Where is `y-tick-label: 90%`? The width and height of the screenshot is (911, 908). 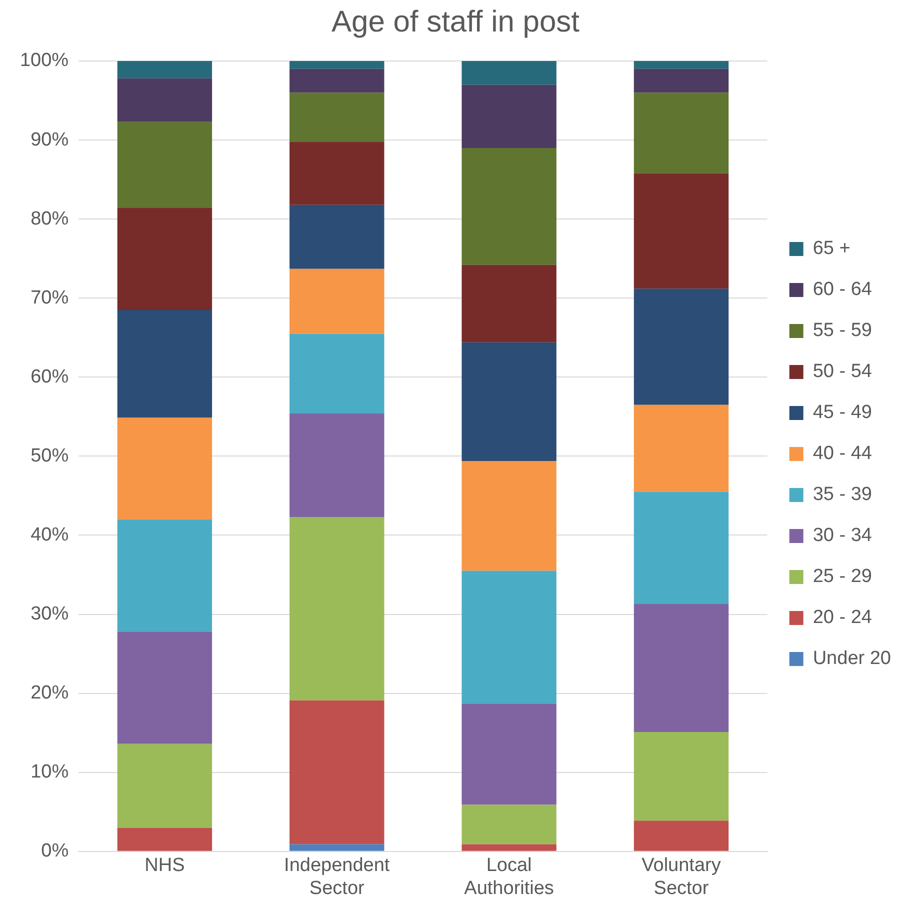
y-tick-label: 90% is located at coordinates (49, 139).